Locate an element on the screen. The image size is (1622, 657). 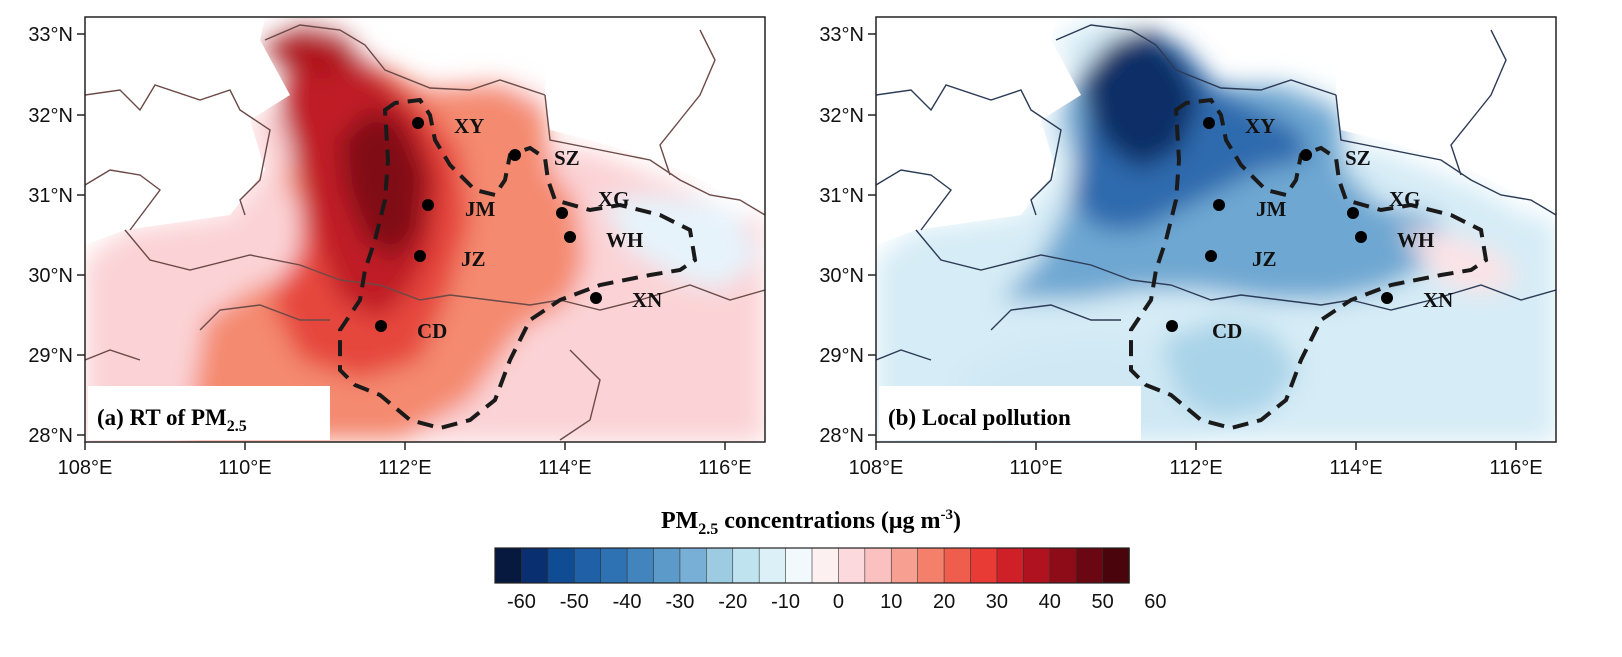
colorbar-tick-label: -60 is located at coordinates (521, 602).